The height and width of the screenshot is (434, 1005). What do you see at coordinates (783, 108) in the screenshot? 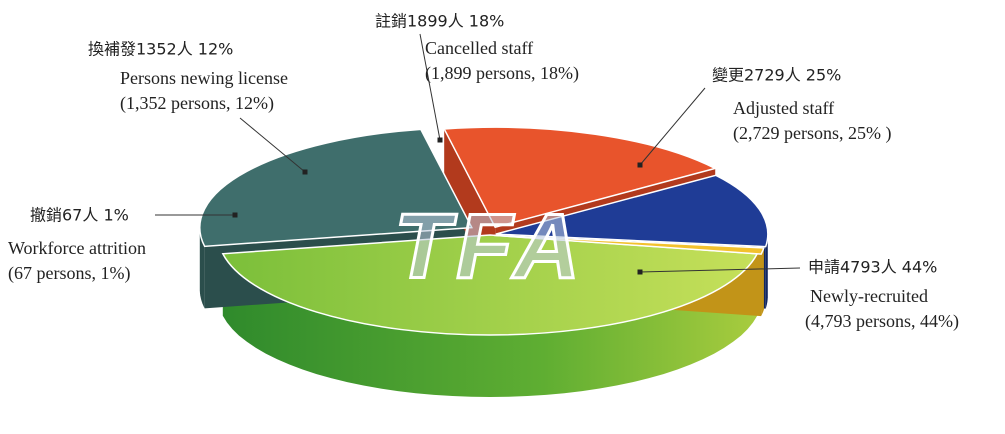
I see `legend-label: Adjusted staff` at bounding box center [783, 108].